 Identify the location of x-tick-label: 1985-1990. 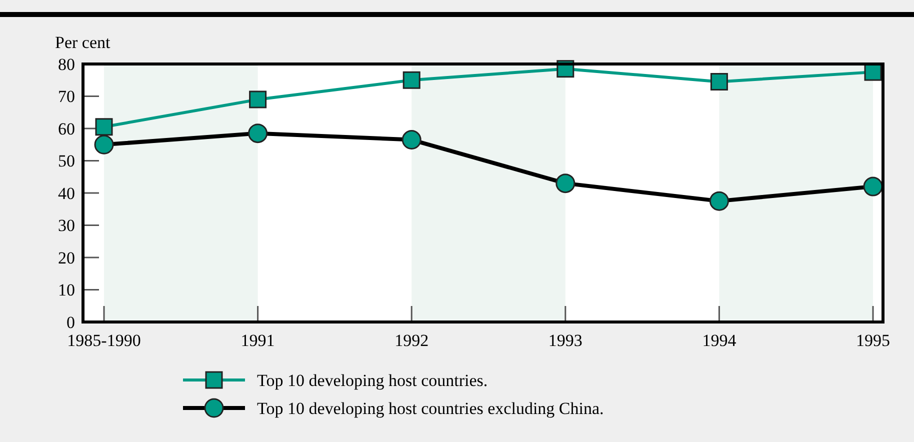
(104, 340).